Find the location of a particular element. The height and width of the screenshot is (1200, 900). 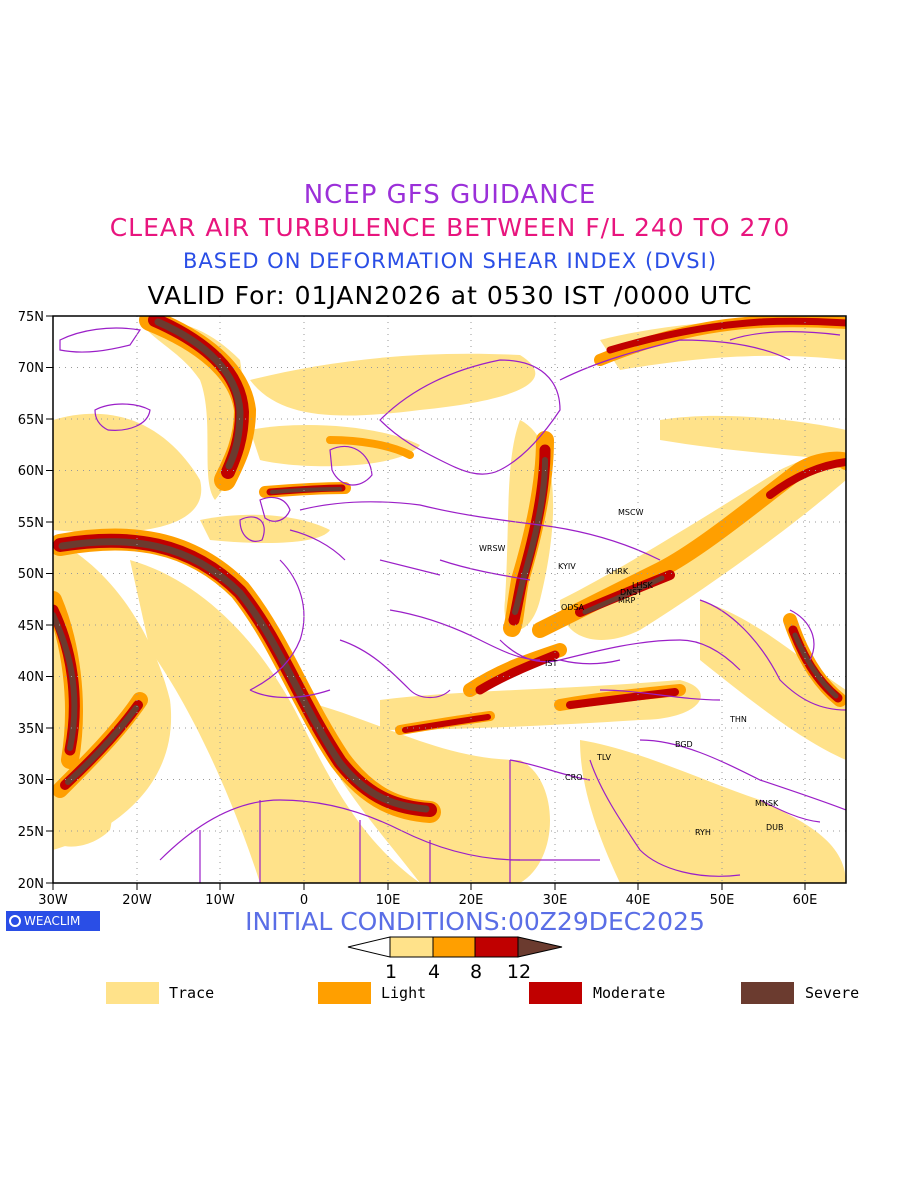

city-label: TLV is located at coordinates (603, 757).